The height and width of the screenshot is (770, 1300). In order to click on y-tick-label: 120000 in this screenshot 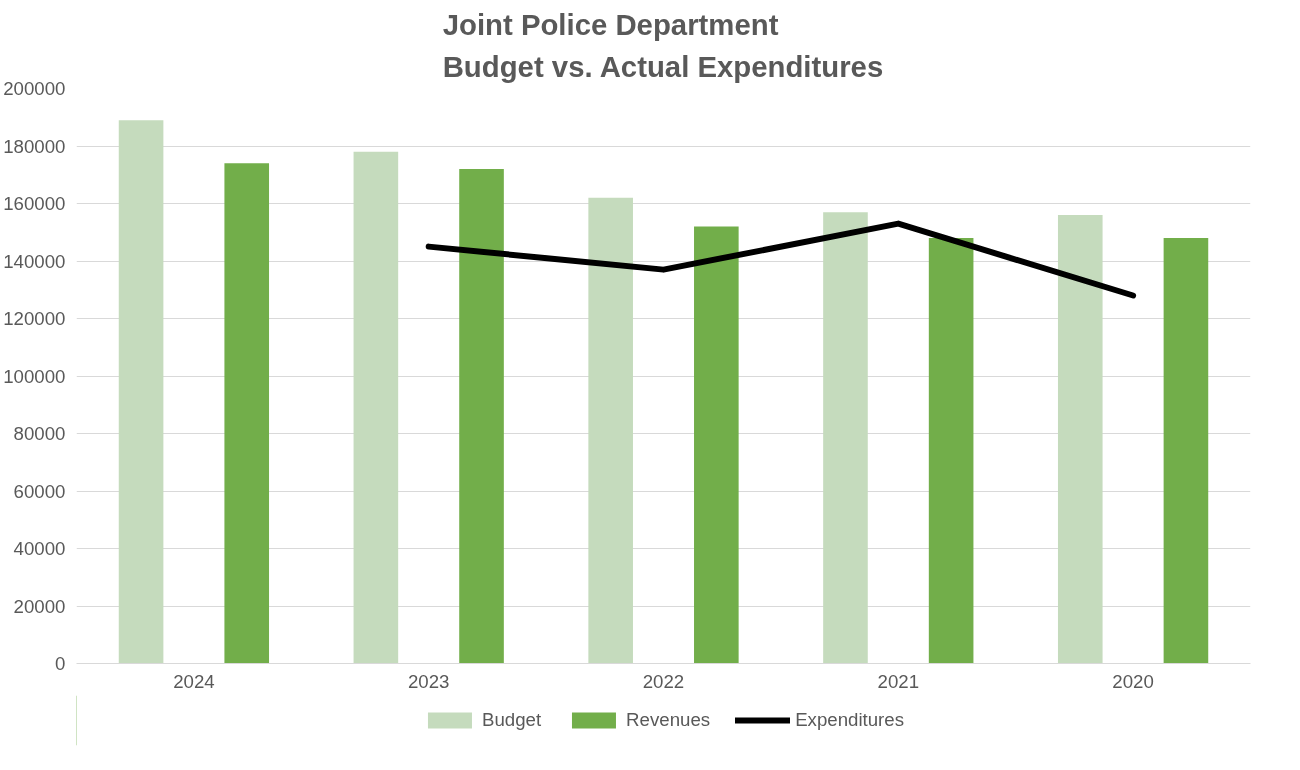, I will do `click(34, 318)`.